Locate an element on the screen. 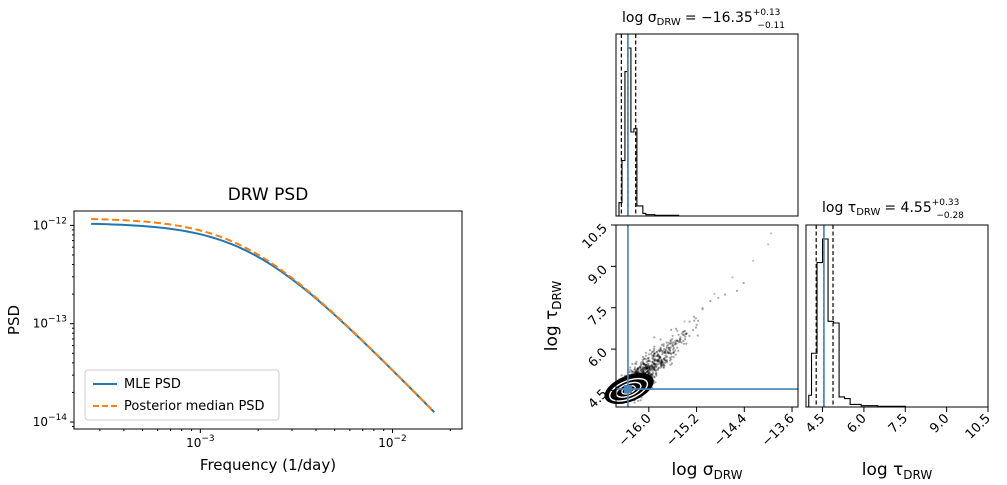 The height and width of the screenshot is (485, 1007). joint-y-tick-label: 10.5 is located at coordinates (595, 236).